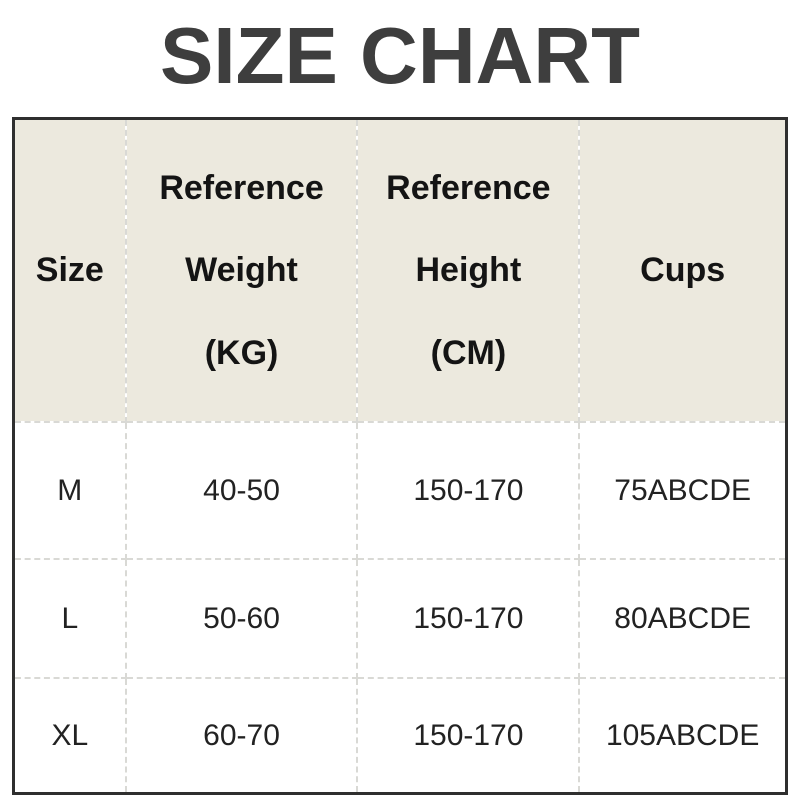  Describe the element at coordinates (69, 618) in the screenshot. I see `cell-size: L` at that location.